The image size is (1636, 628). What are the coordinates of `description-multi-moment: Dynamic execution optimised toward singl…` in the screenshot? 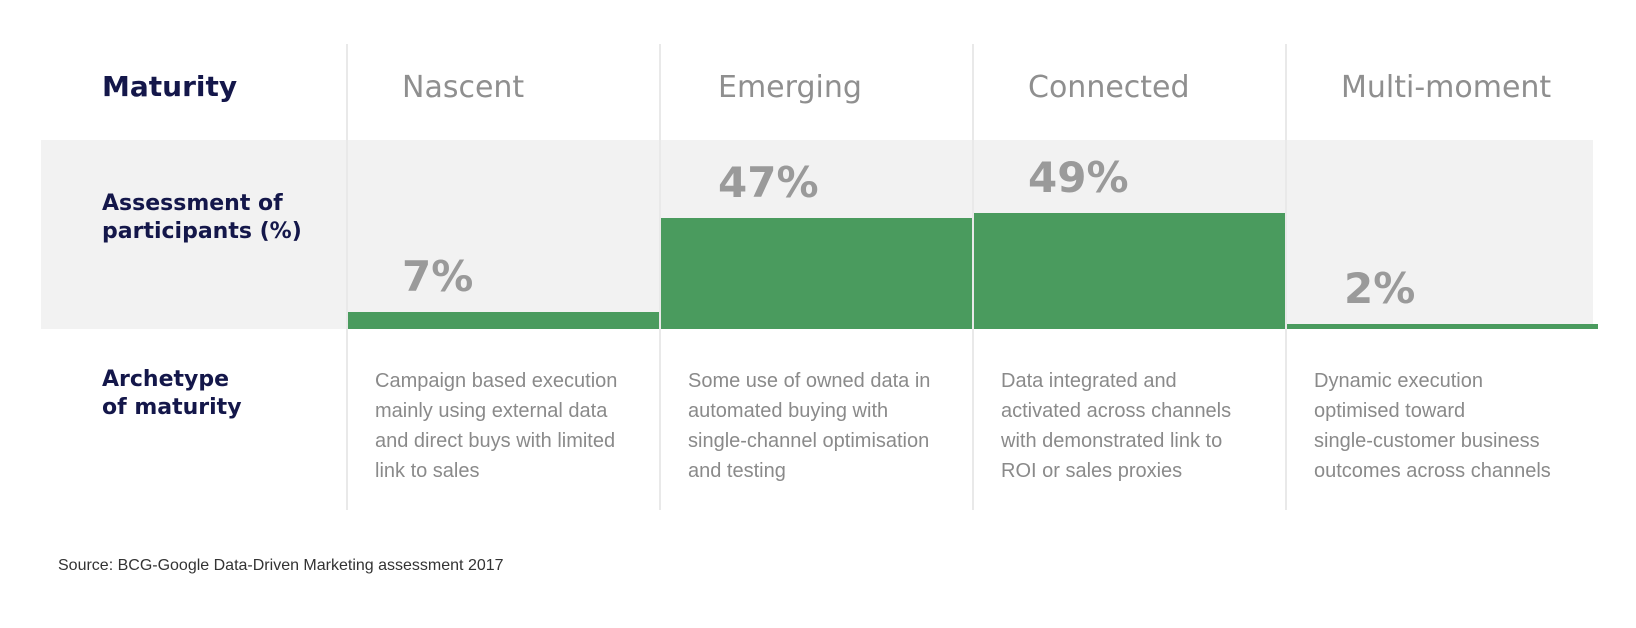 It's located at (1432, 426).